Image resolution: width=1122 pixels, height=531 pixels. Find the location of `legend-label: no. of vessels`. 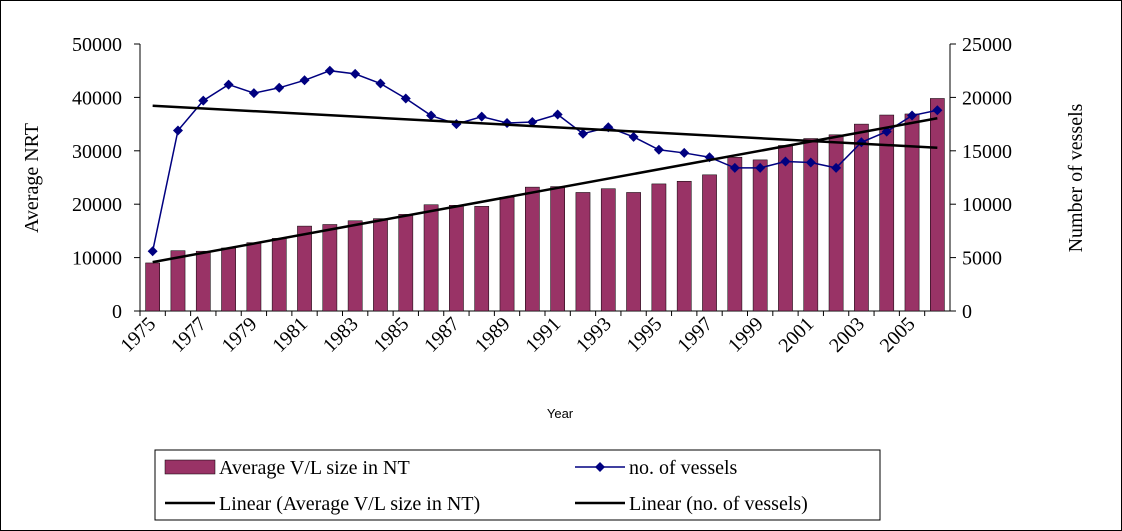

legend-label: no. of vessels is located at coordinates (683, 468).